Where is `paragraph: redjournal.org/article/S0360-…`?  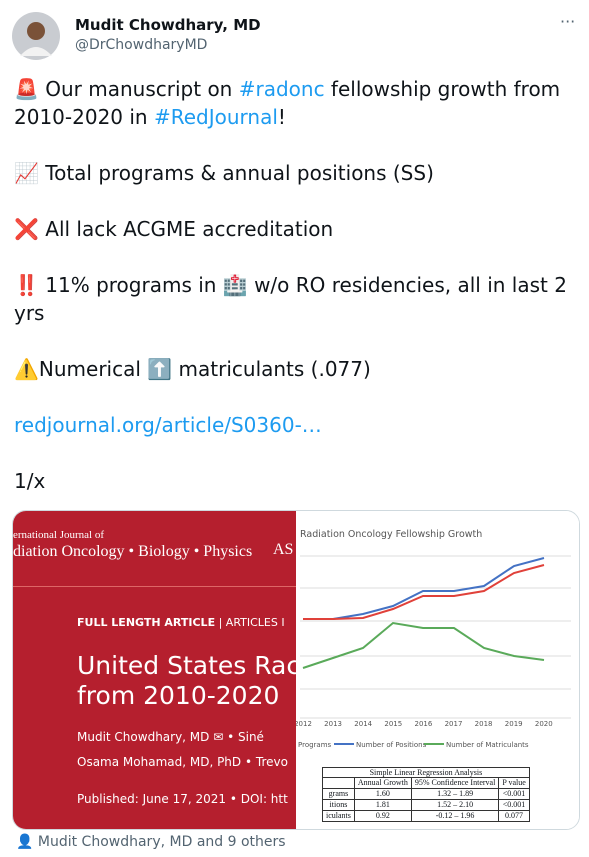
paragraph: redjournal.org/article/S0360-… is located at coordinates (296, 425).